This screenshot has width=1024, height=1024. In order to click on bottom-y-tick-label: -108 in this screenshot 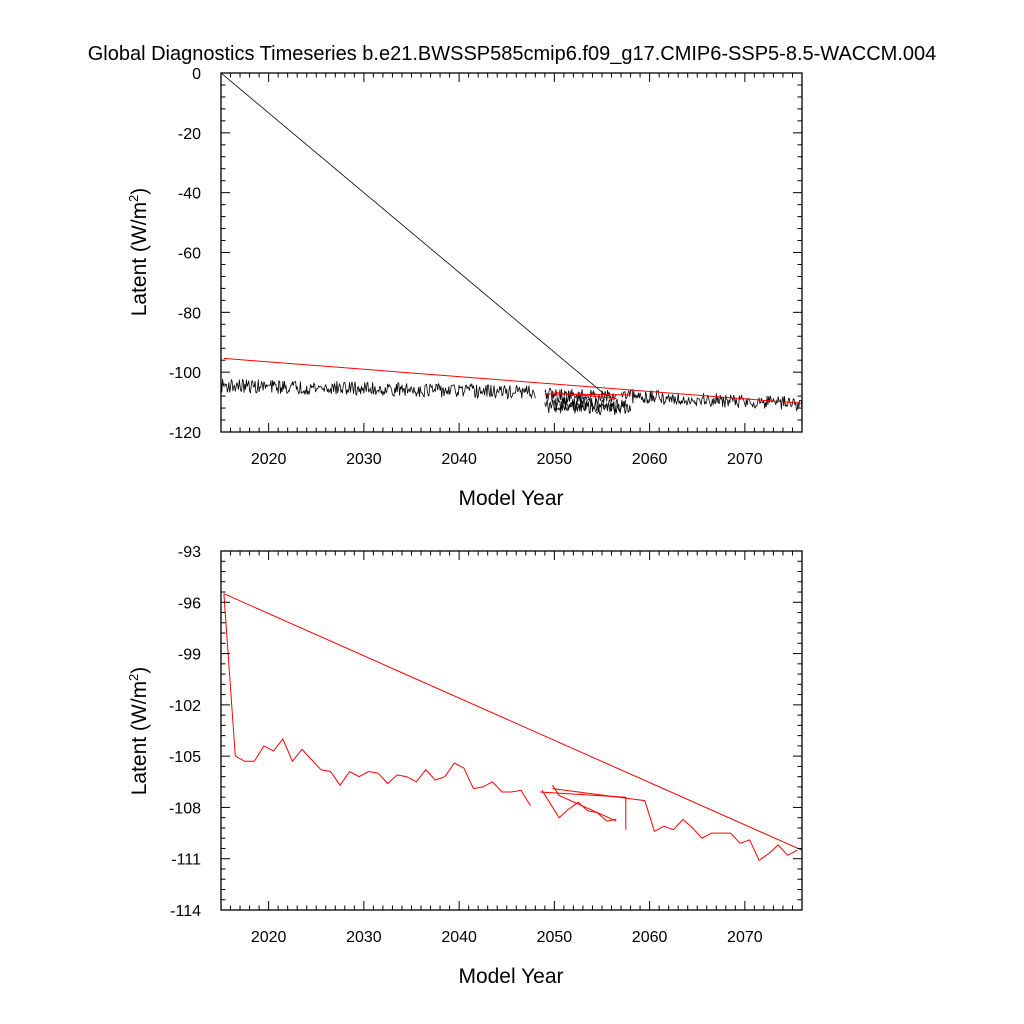, I will do `click(185, 808)`.